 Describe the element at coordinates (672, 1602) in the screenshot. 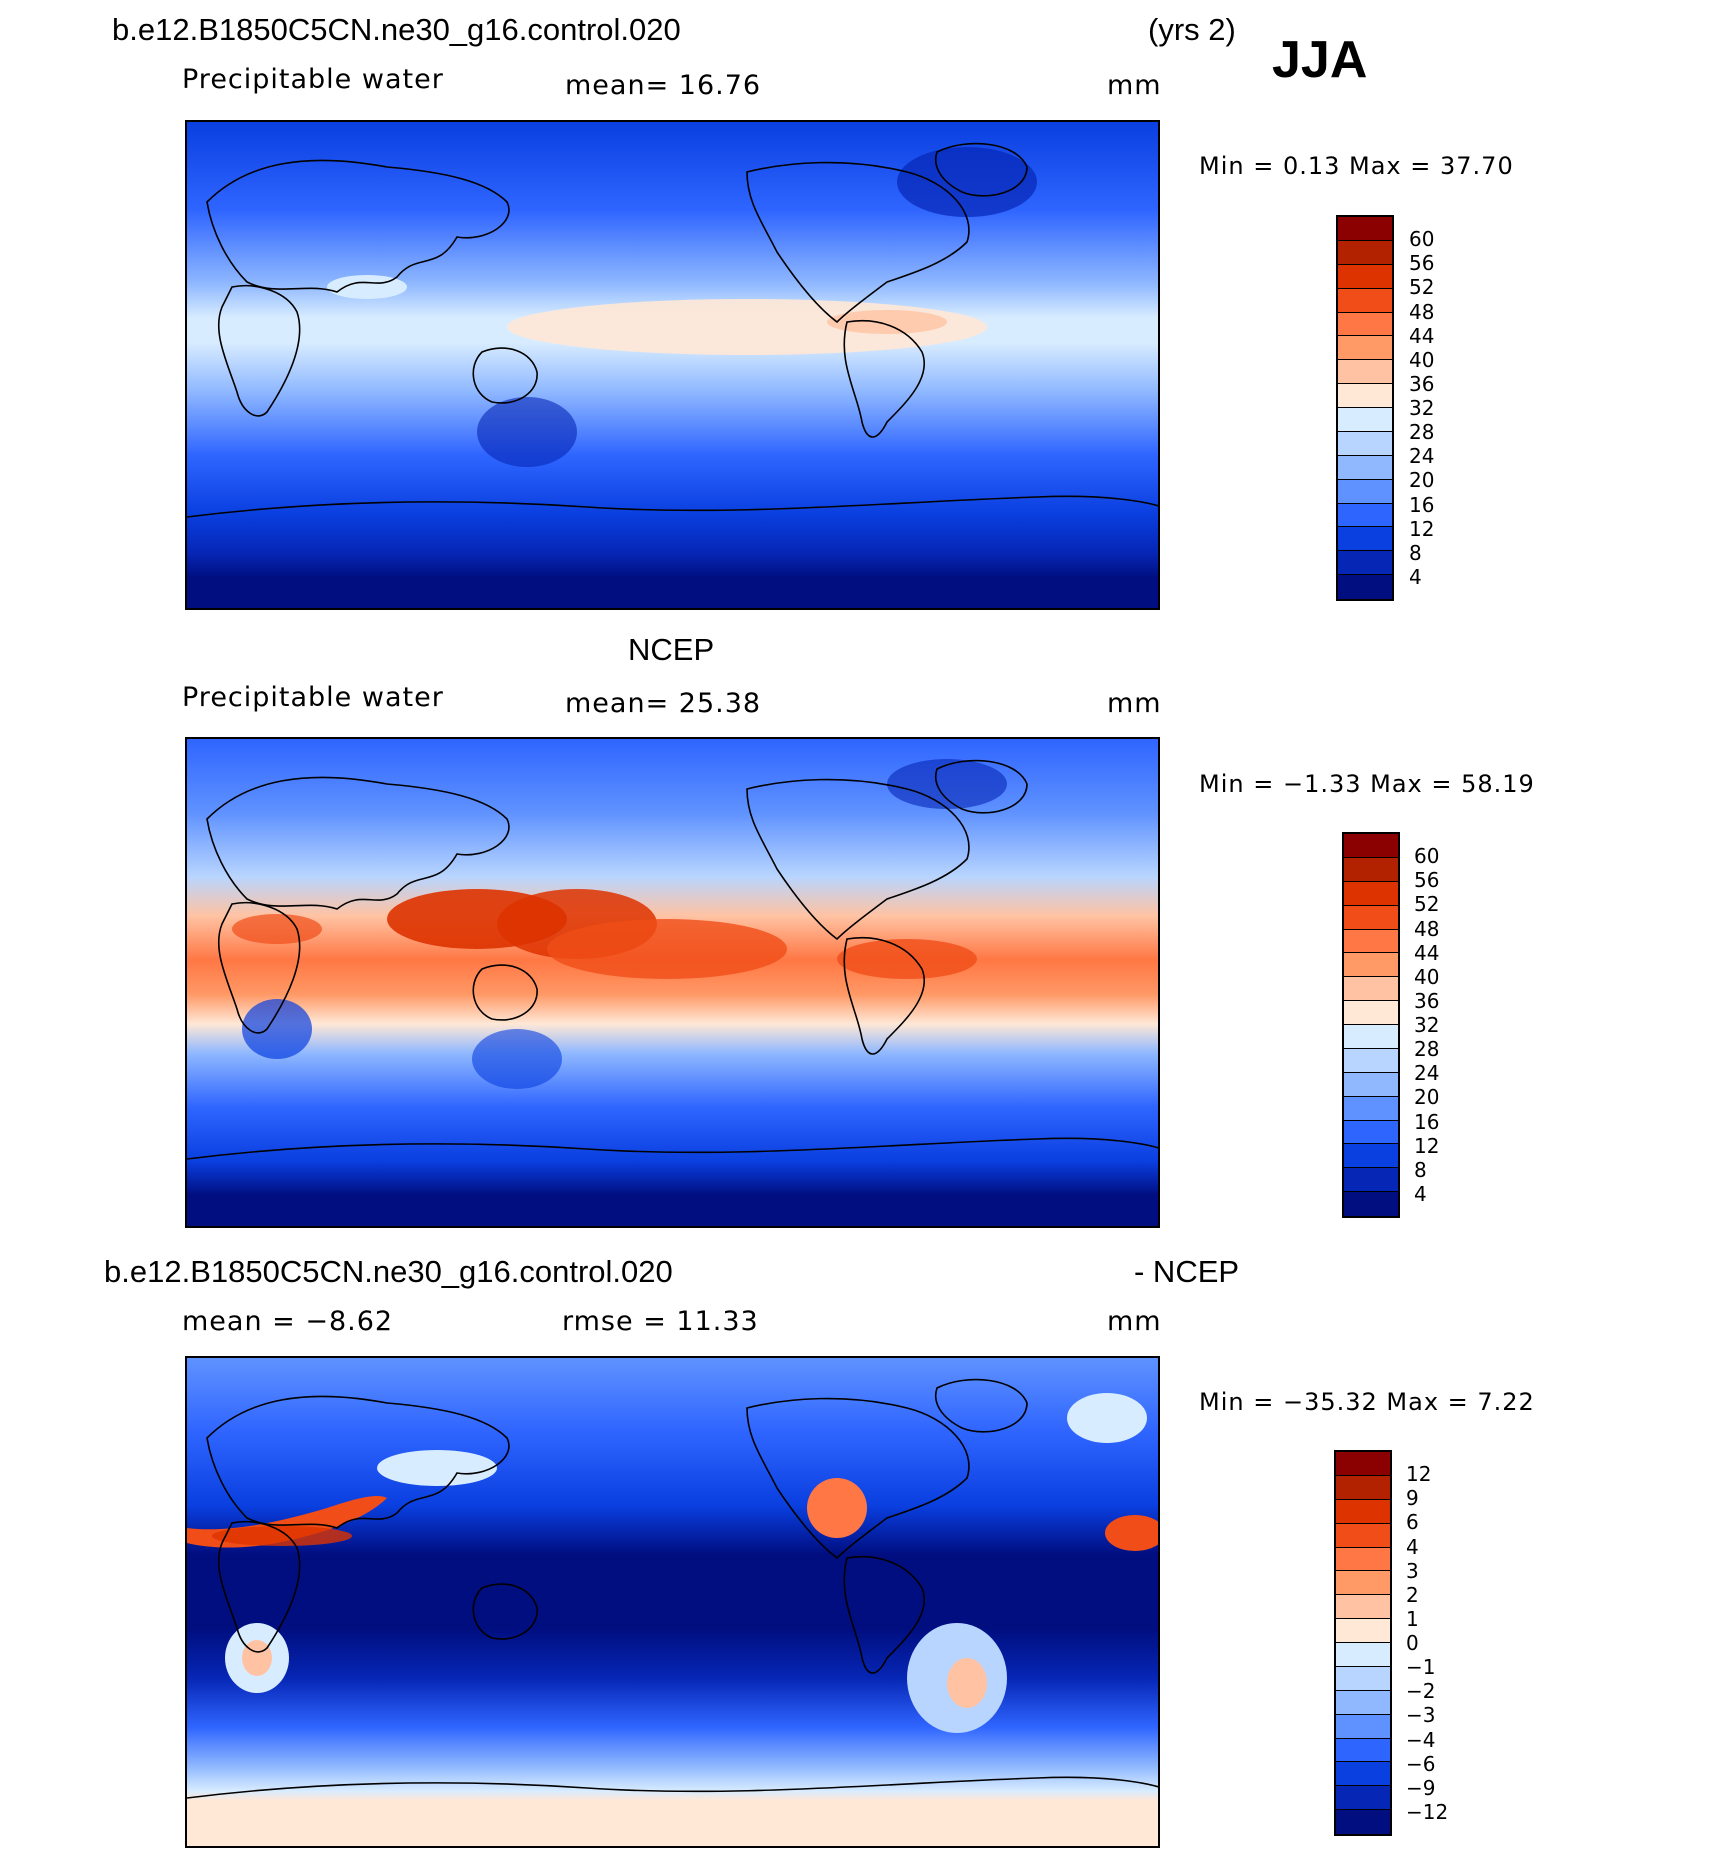

I see `panel3-map` at that location.